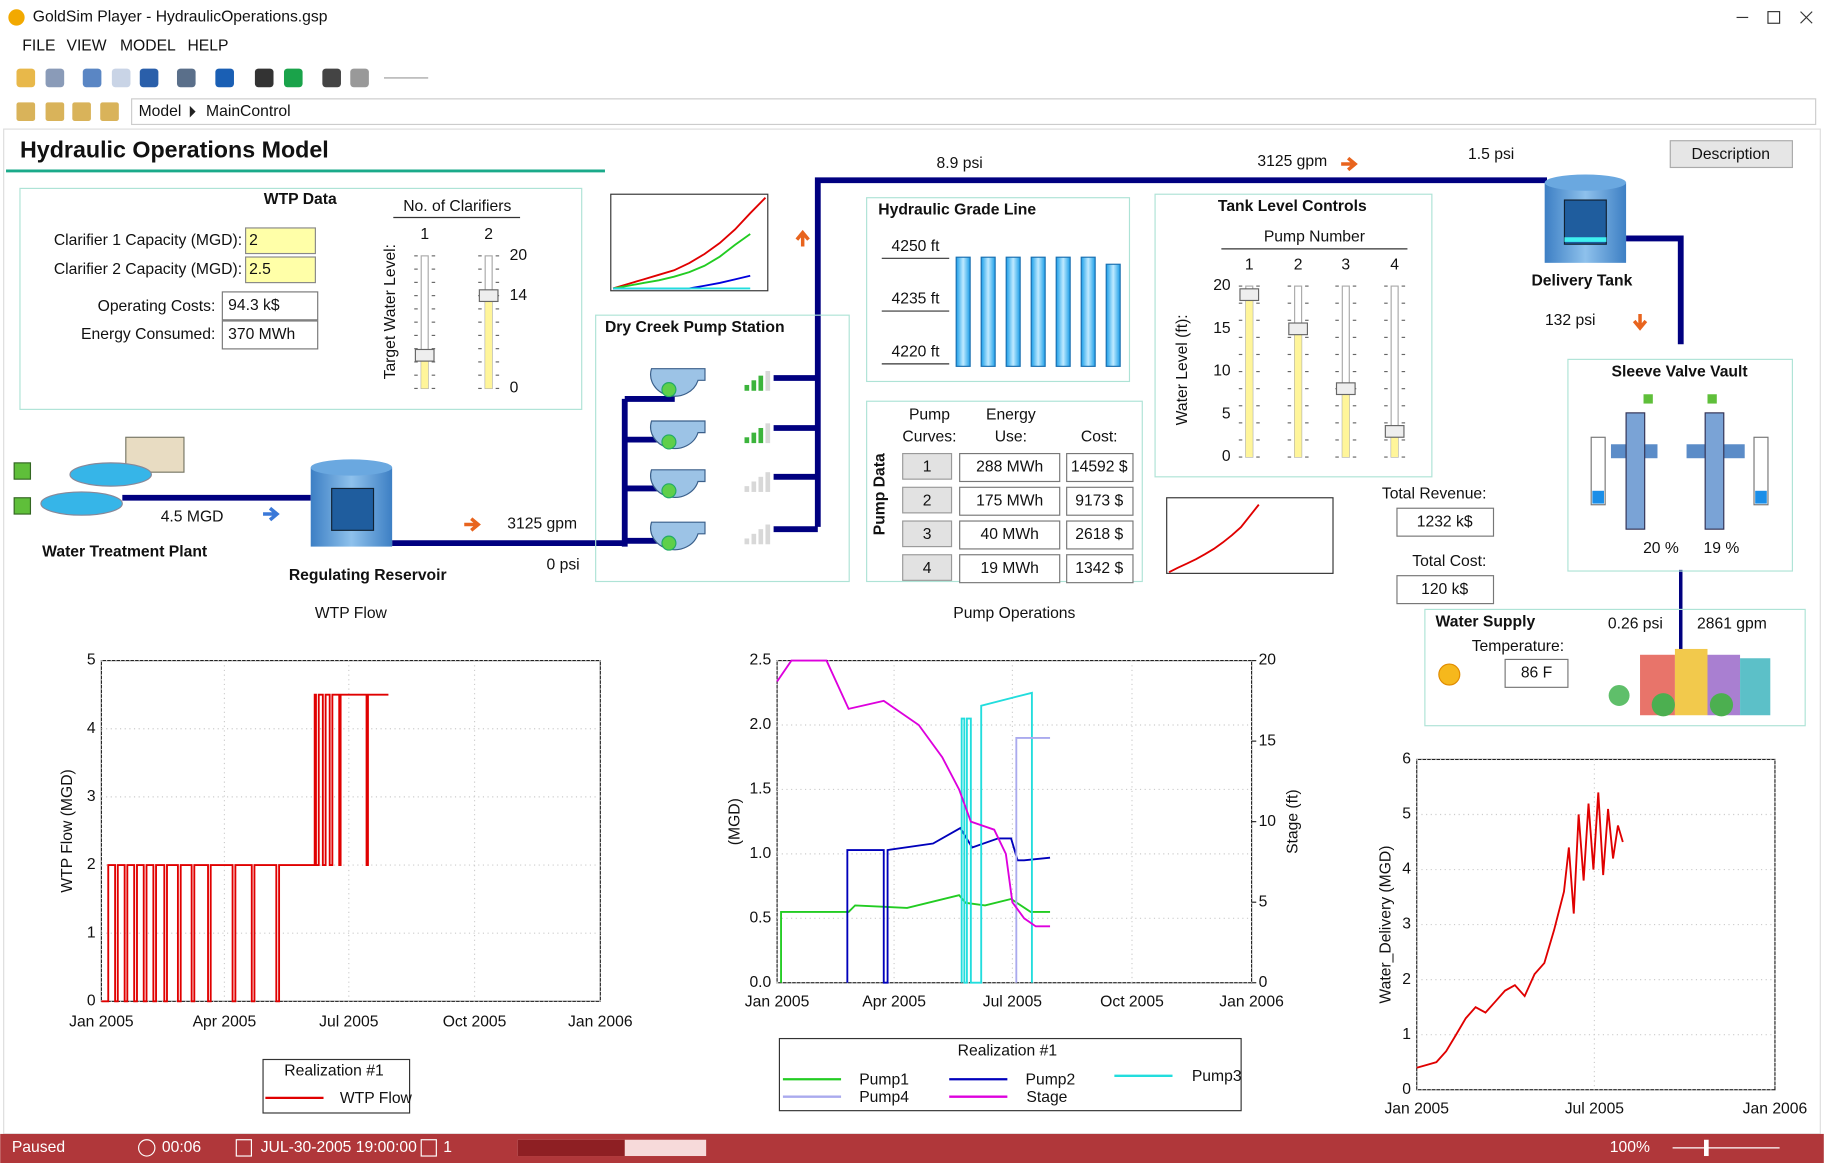 The image size is (1824, 1163). I want to click on clarifier-icon, so click(110, 474).